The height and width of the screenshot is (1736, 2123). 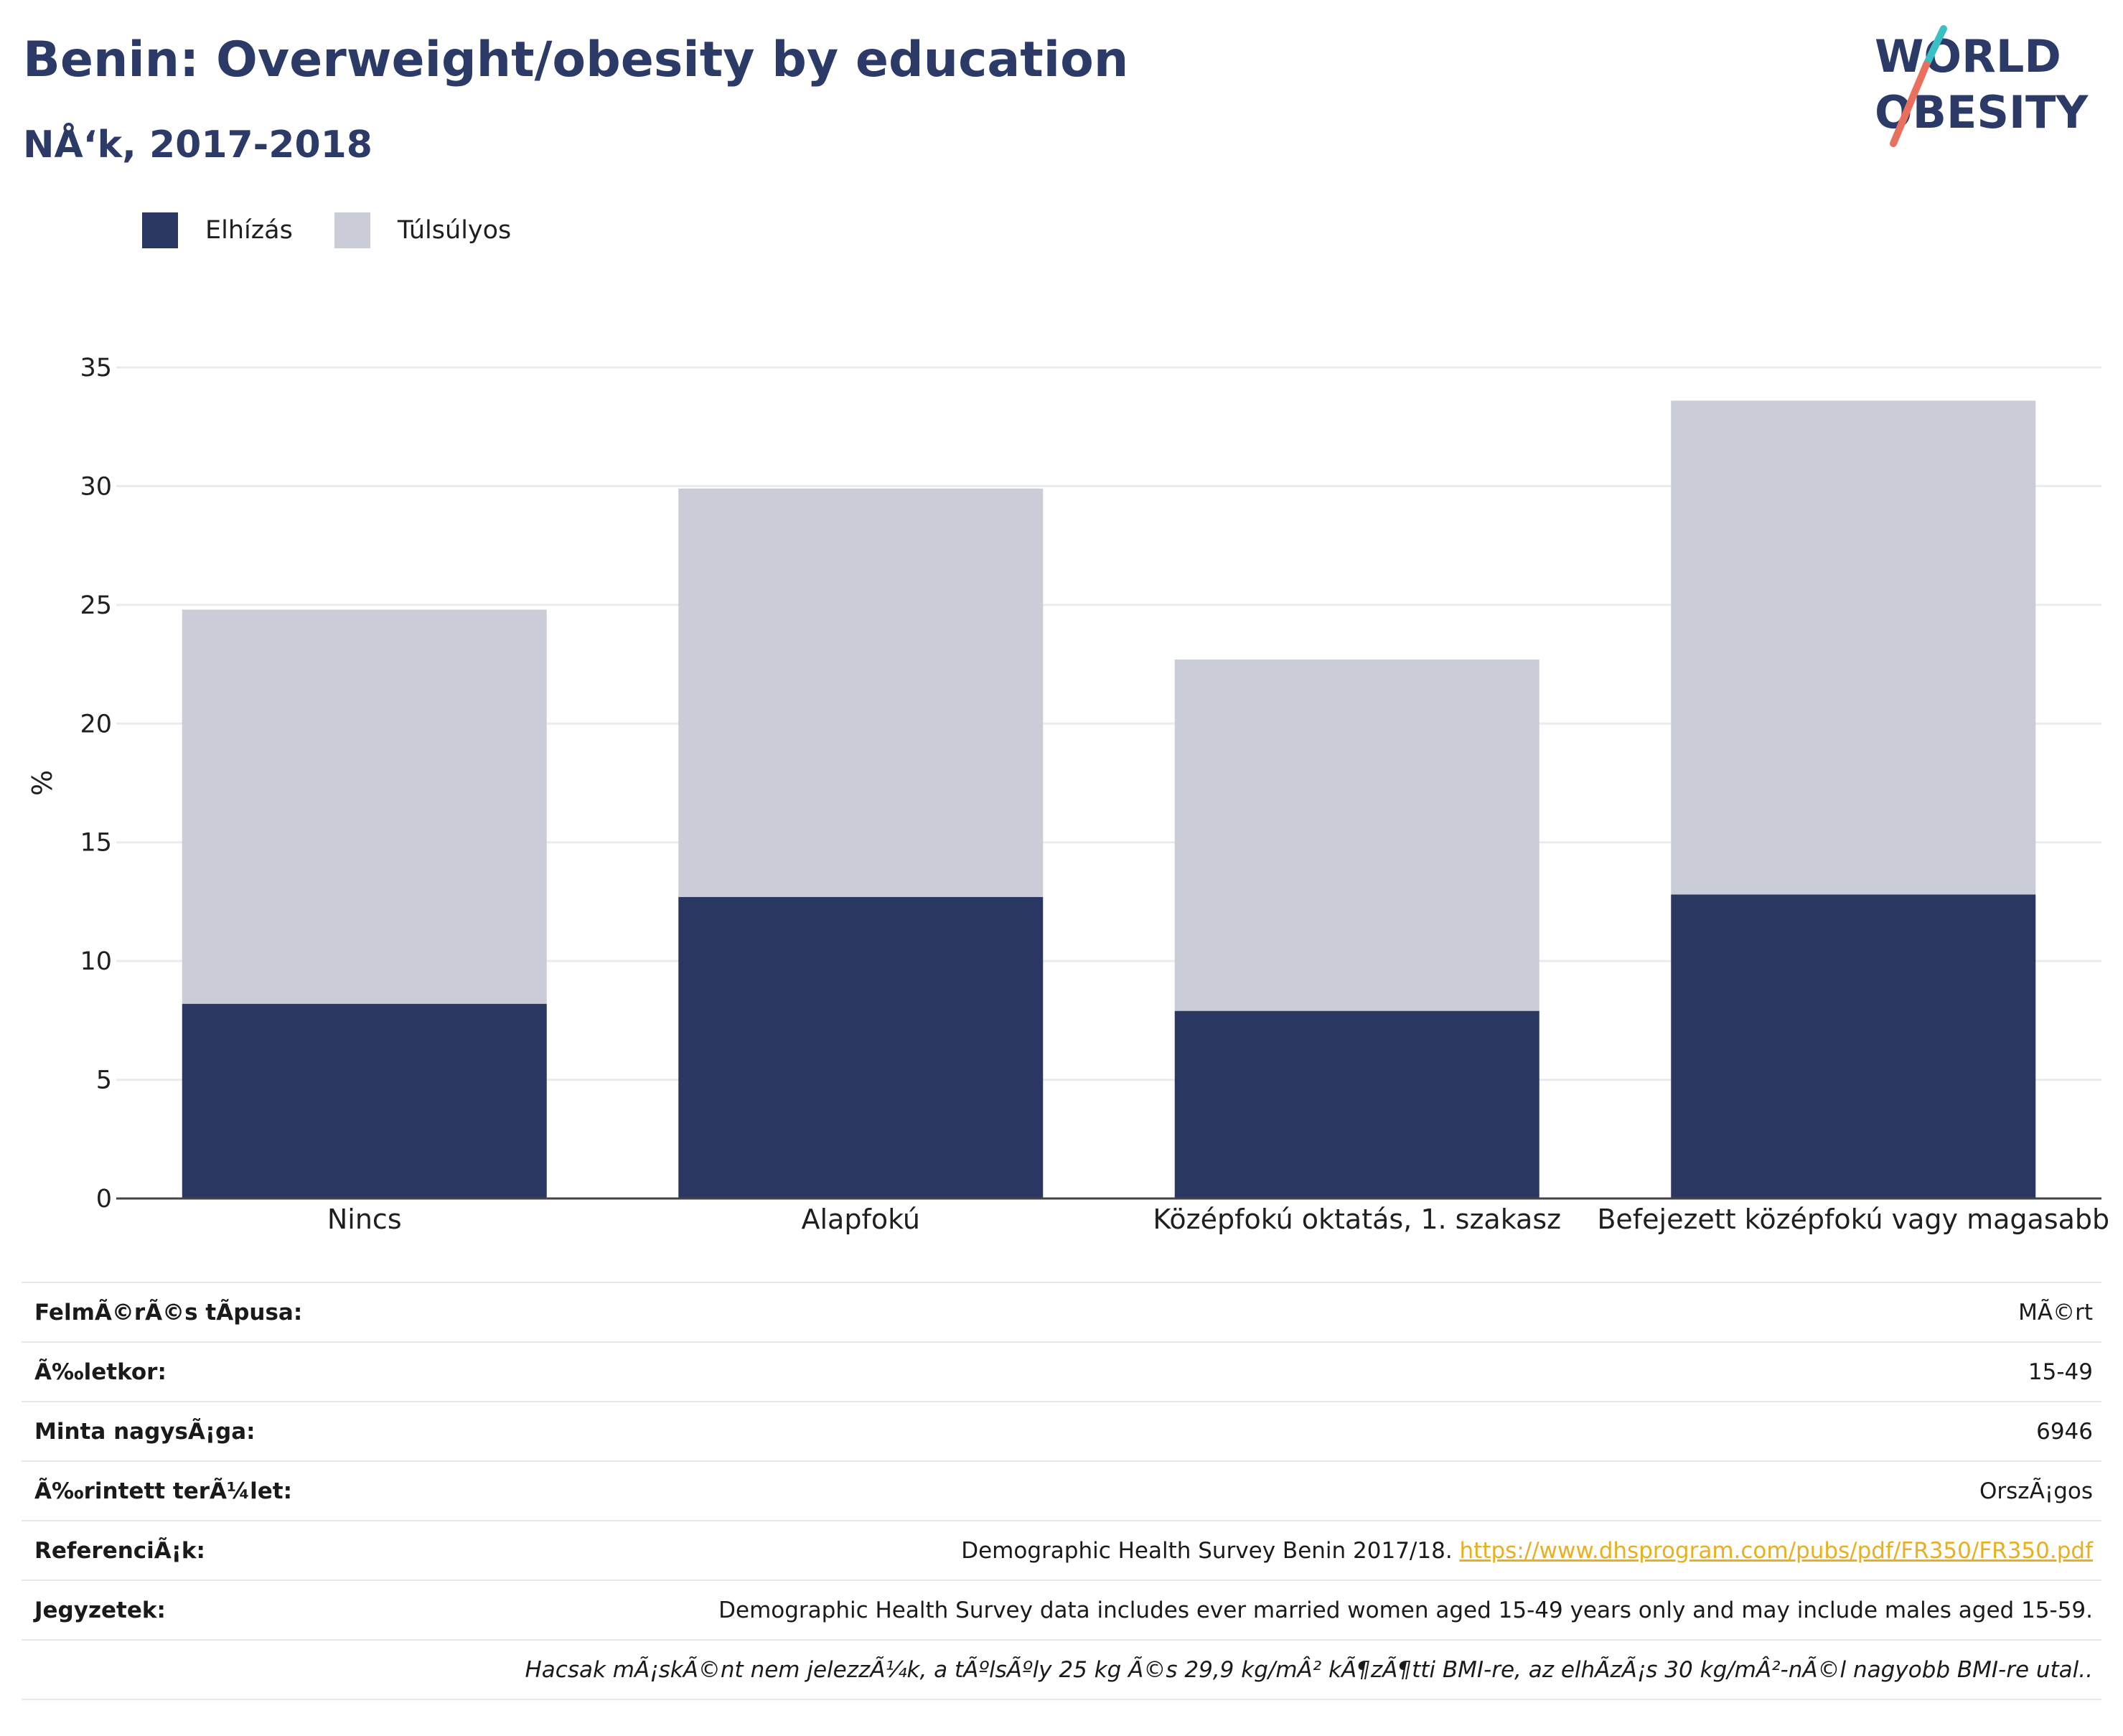 I want to click on legend-item-obesity: Elhízás, so click(x=217, y=230).